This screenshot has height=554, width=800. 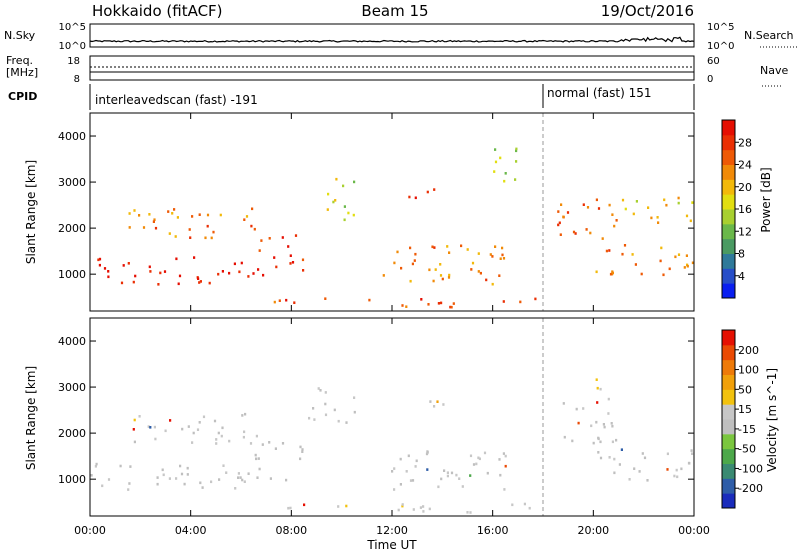 I want to click on x-tick-label: 12:00, so click(x=392, y=530).